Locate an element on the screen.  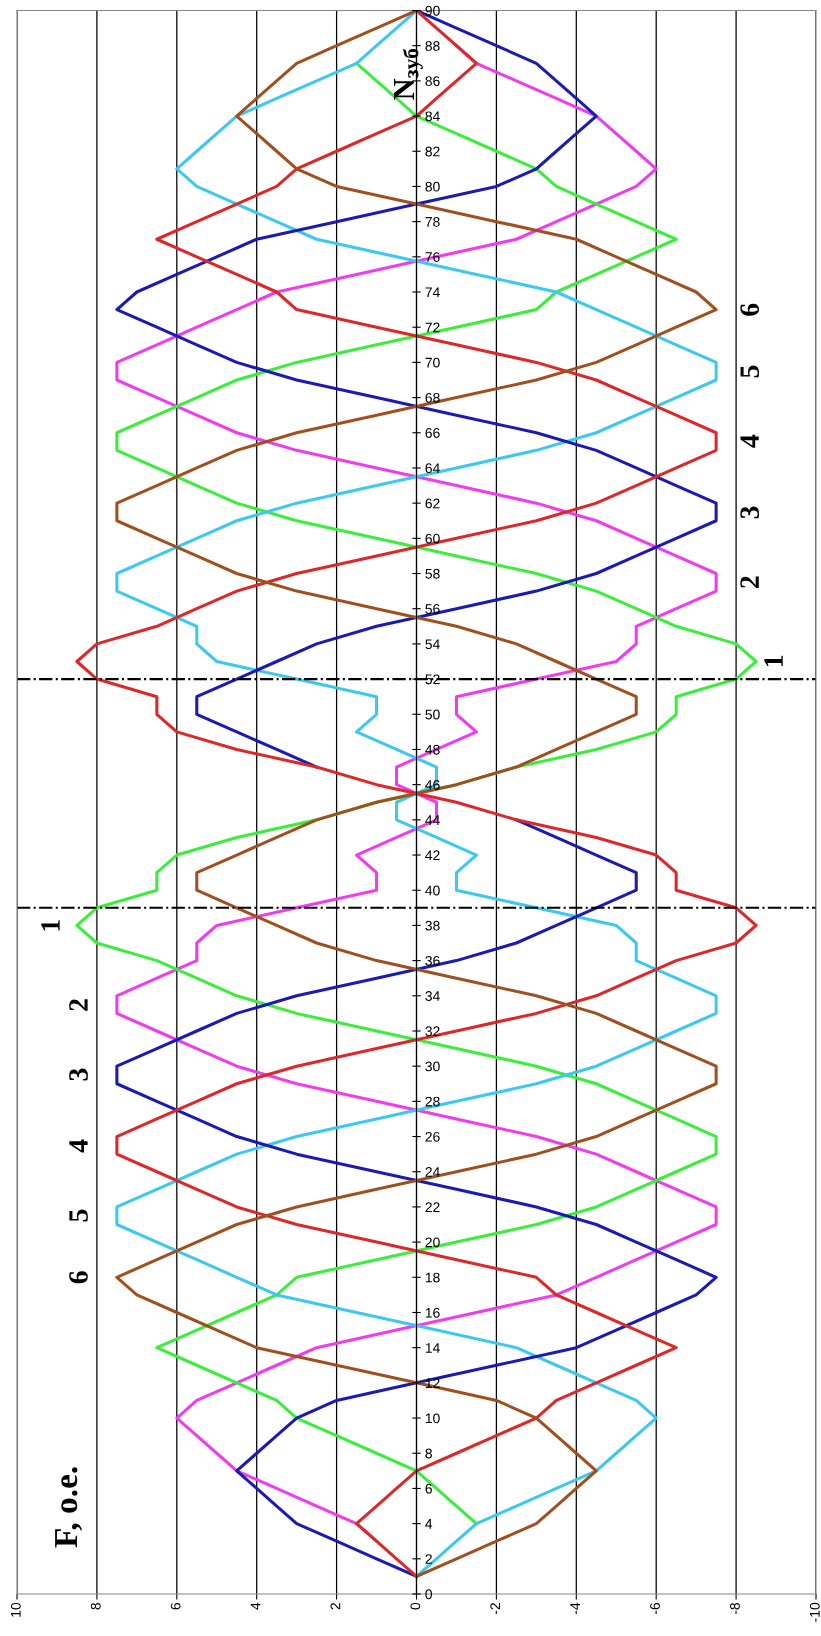
y-tick-label: 2 is located at coordinates (428, 1559).